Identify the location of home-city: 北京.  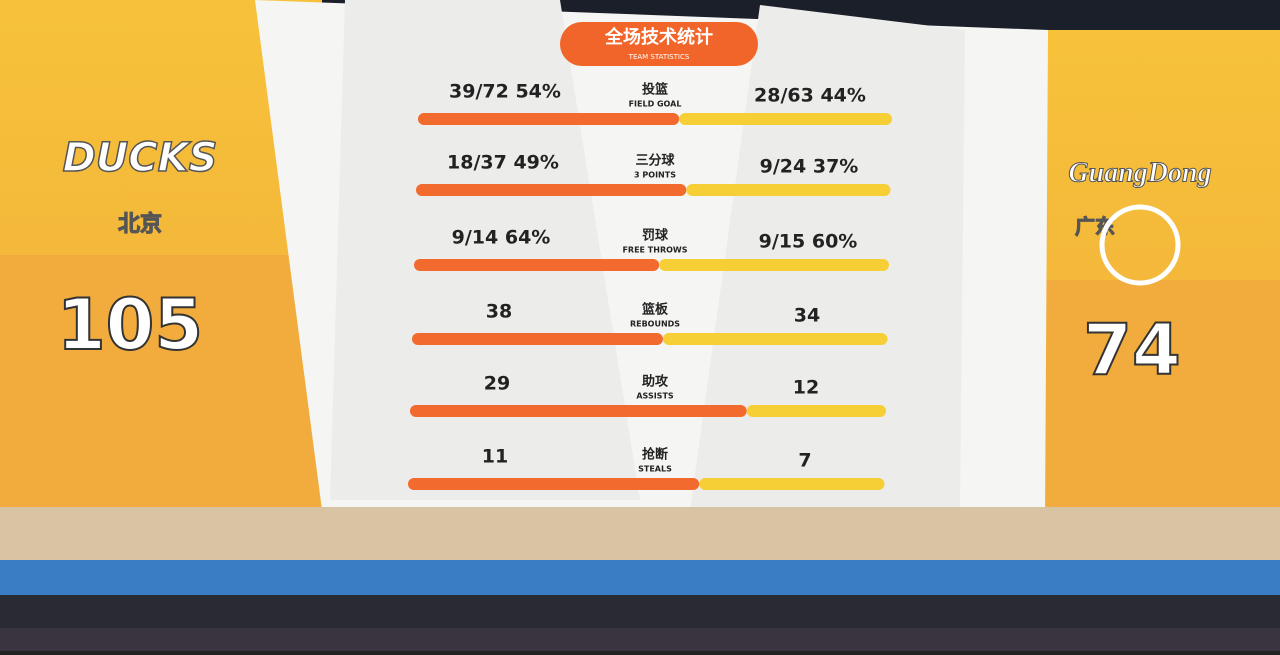
(140, 224).